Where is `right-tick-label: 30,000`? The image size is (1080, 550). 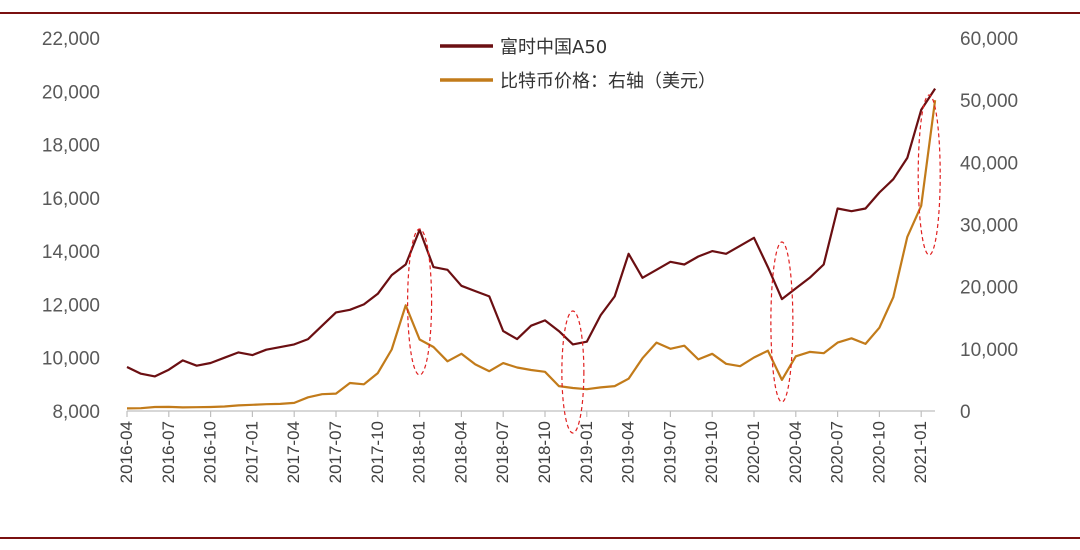 right-tick-label: 30,000 is located at coordinates (989, 226).